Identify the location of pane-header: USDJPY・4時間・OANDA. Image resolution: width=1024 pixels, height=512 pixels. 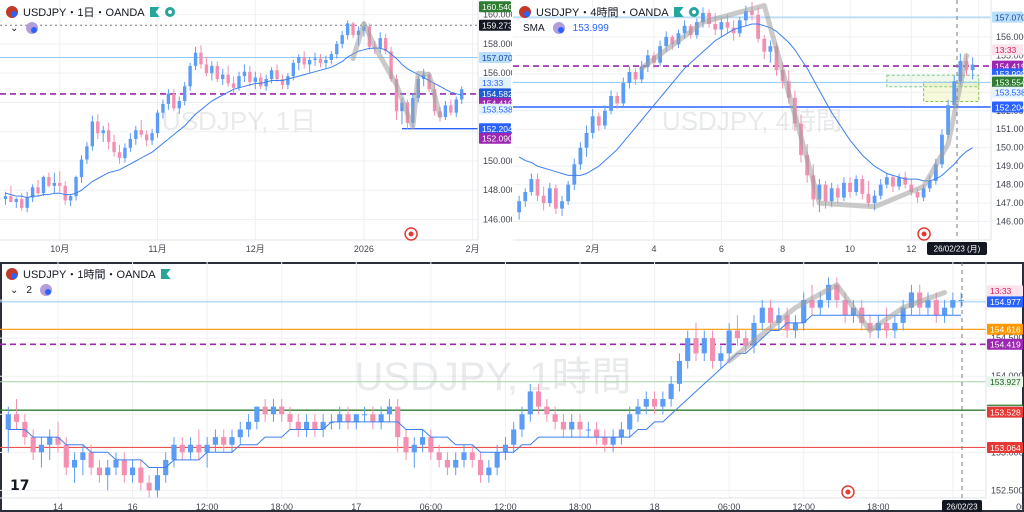
(609, 12).